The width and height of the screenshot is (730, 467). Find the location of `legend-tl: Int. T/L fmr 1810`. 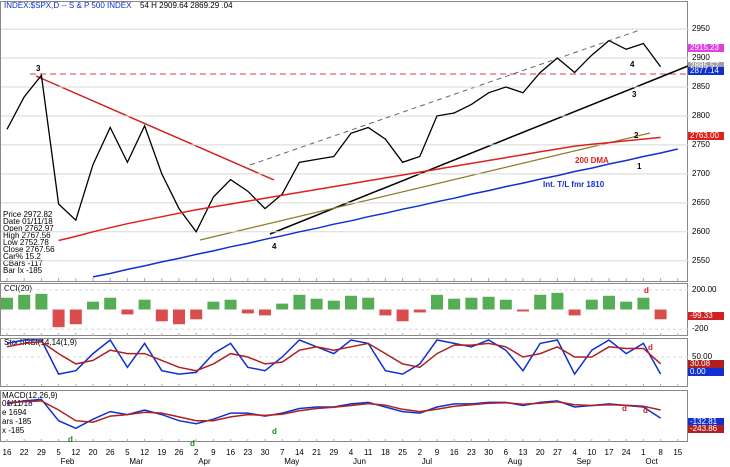

legend-tl: Int. T/L fmr 1810 is located at coordinates (574, 184).